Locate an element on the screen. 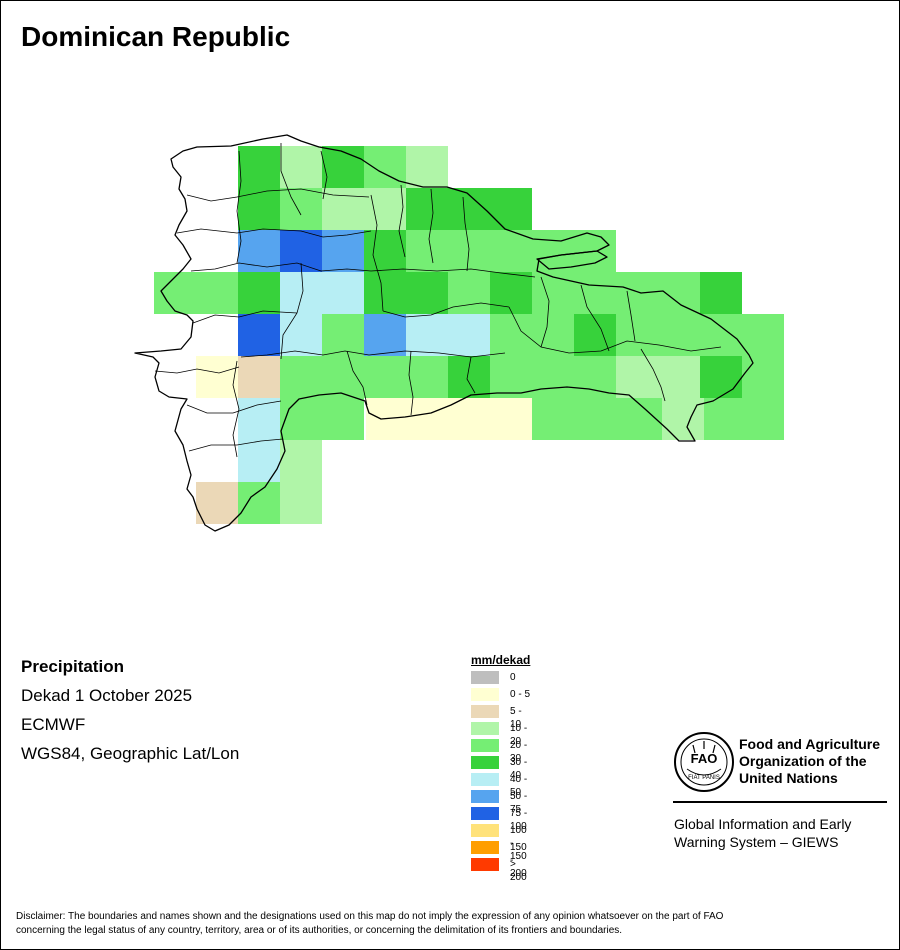 The image size is (900, 950). legend-item: 150 - 200 is located at coordinates (500, 859).